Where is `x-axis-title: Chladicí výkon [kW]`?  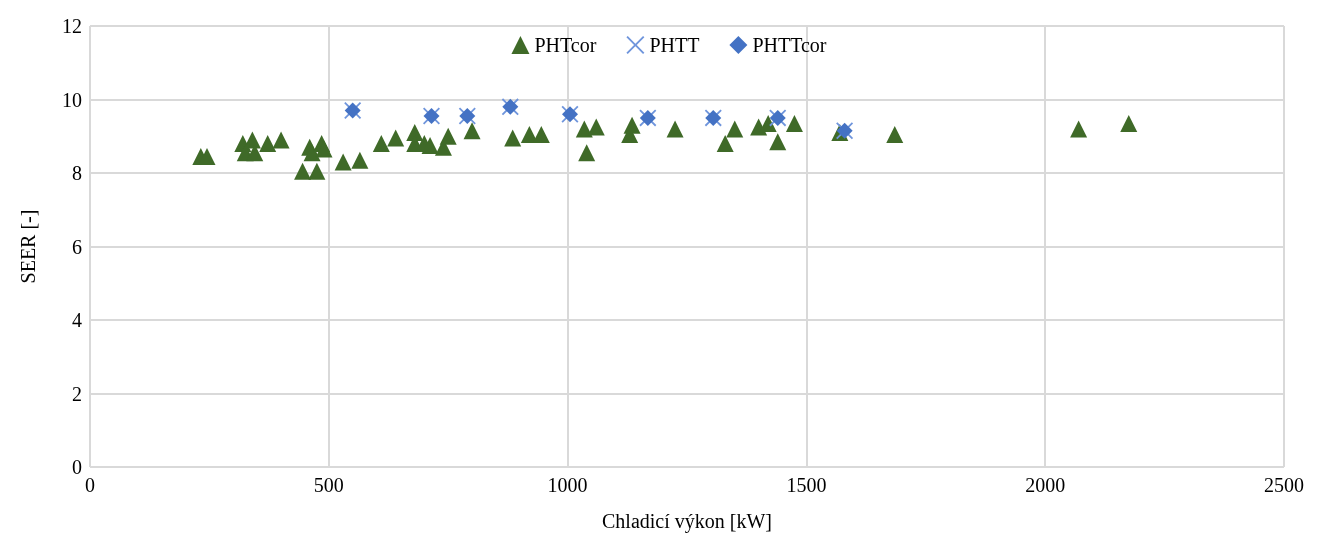
x-axis-title: Chladicí výkon [kW] is located at coordinates (687, 521).